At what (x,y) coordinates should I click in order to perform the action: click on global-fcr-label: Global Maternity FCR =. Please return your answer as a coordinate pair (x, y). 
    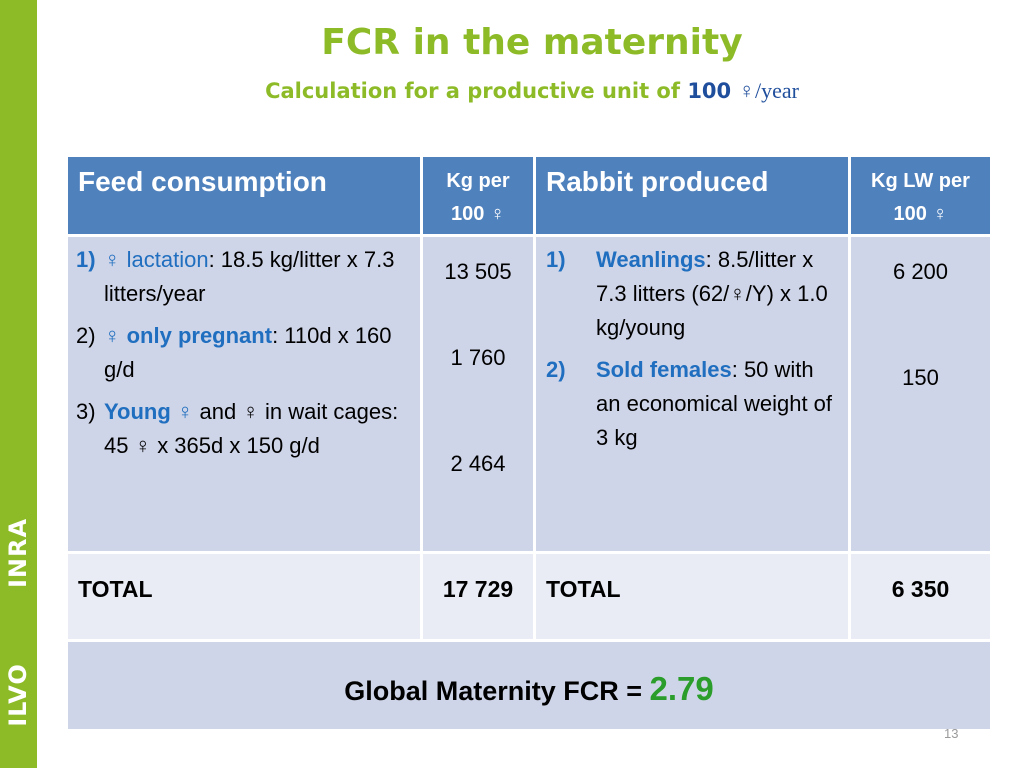
    Looking at the image, I should click on (497, 691).